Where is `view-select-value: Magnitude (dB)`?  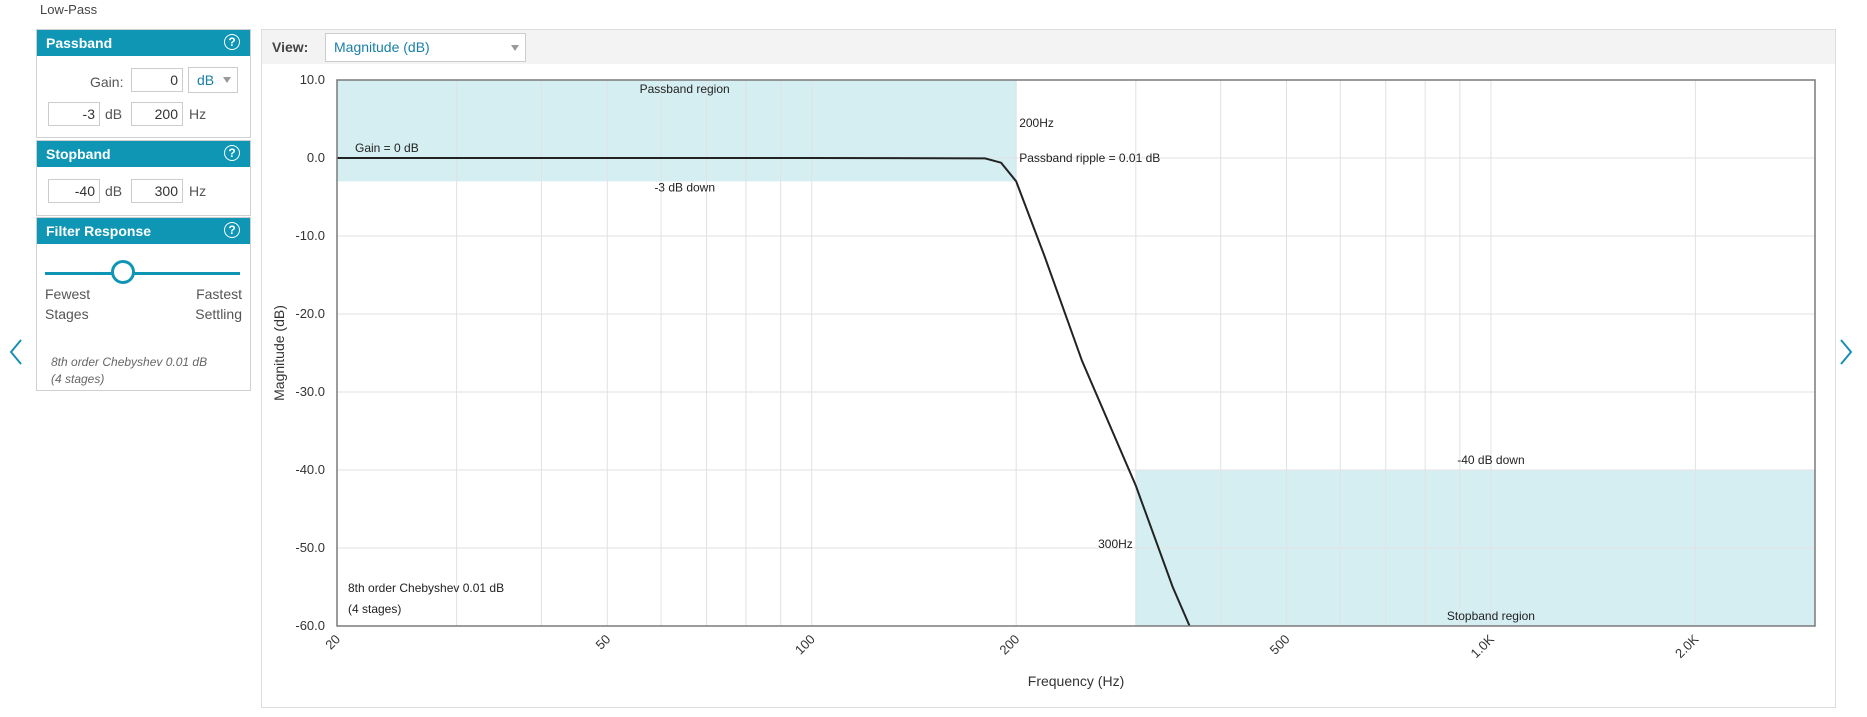 view-select-value: Magnitude (dB) is located at coordinates (382, 47).